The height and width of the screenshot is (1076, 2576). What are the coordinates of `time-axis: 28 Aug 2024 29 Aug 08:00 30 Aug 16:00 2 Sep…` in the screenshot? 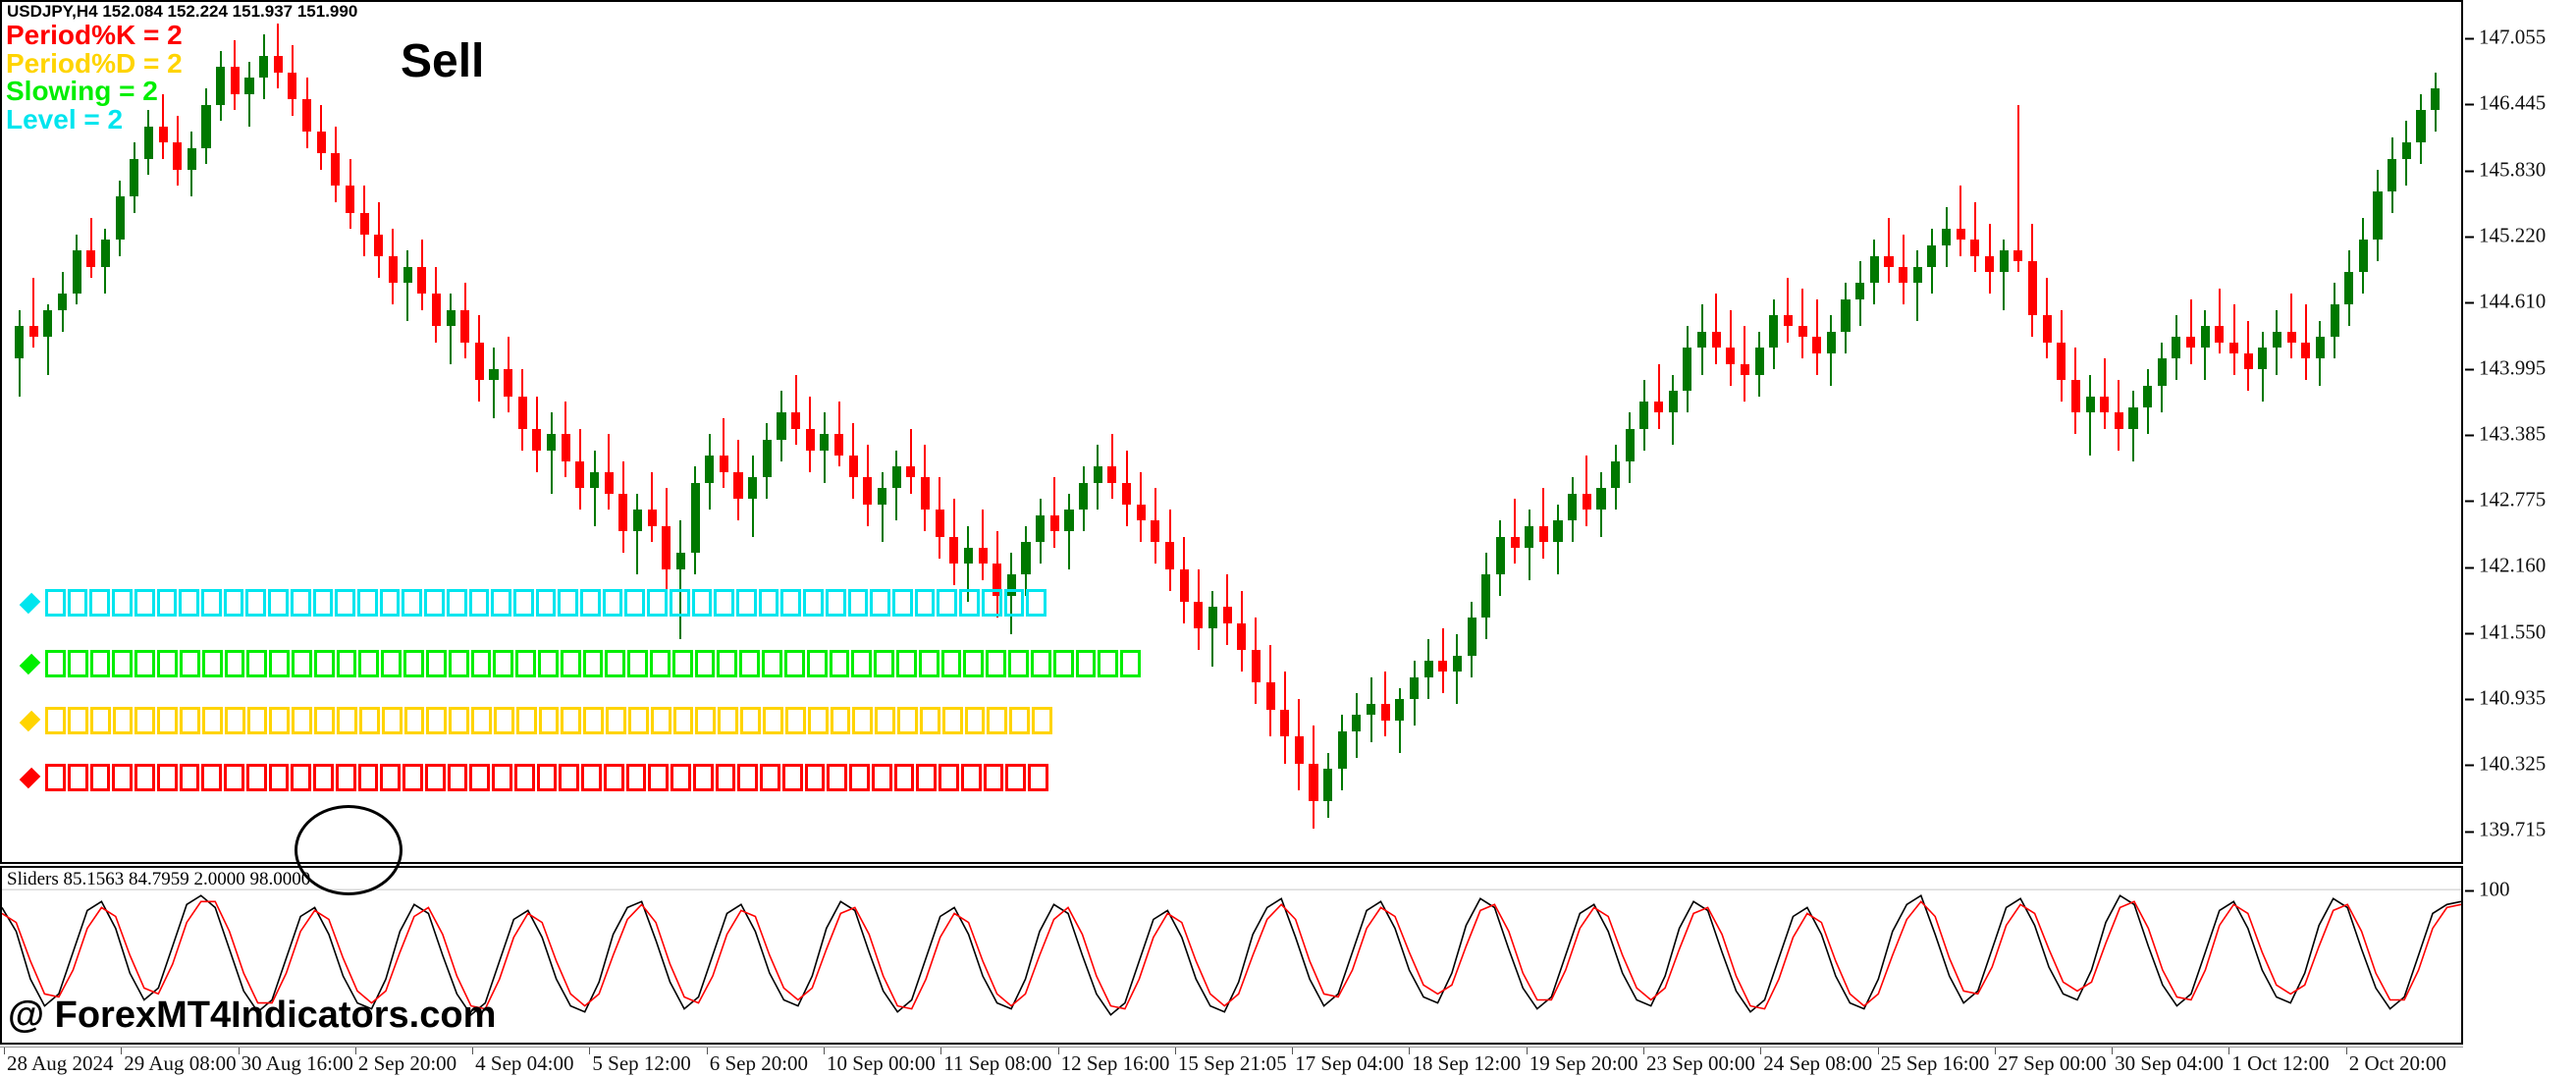 It's located at (1231, 1061).